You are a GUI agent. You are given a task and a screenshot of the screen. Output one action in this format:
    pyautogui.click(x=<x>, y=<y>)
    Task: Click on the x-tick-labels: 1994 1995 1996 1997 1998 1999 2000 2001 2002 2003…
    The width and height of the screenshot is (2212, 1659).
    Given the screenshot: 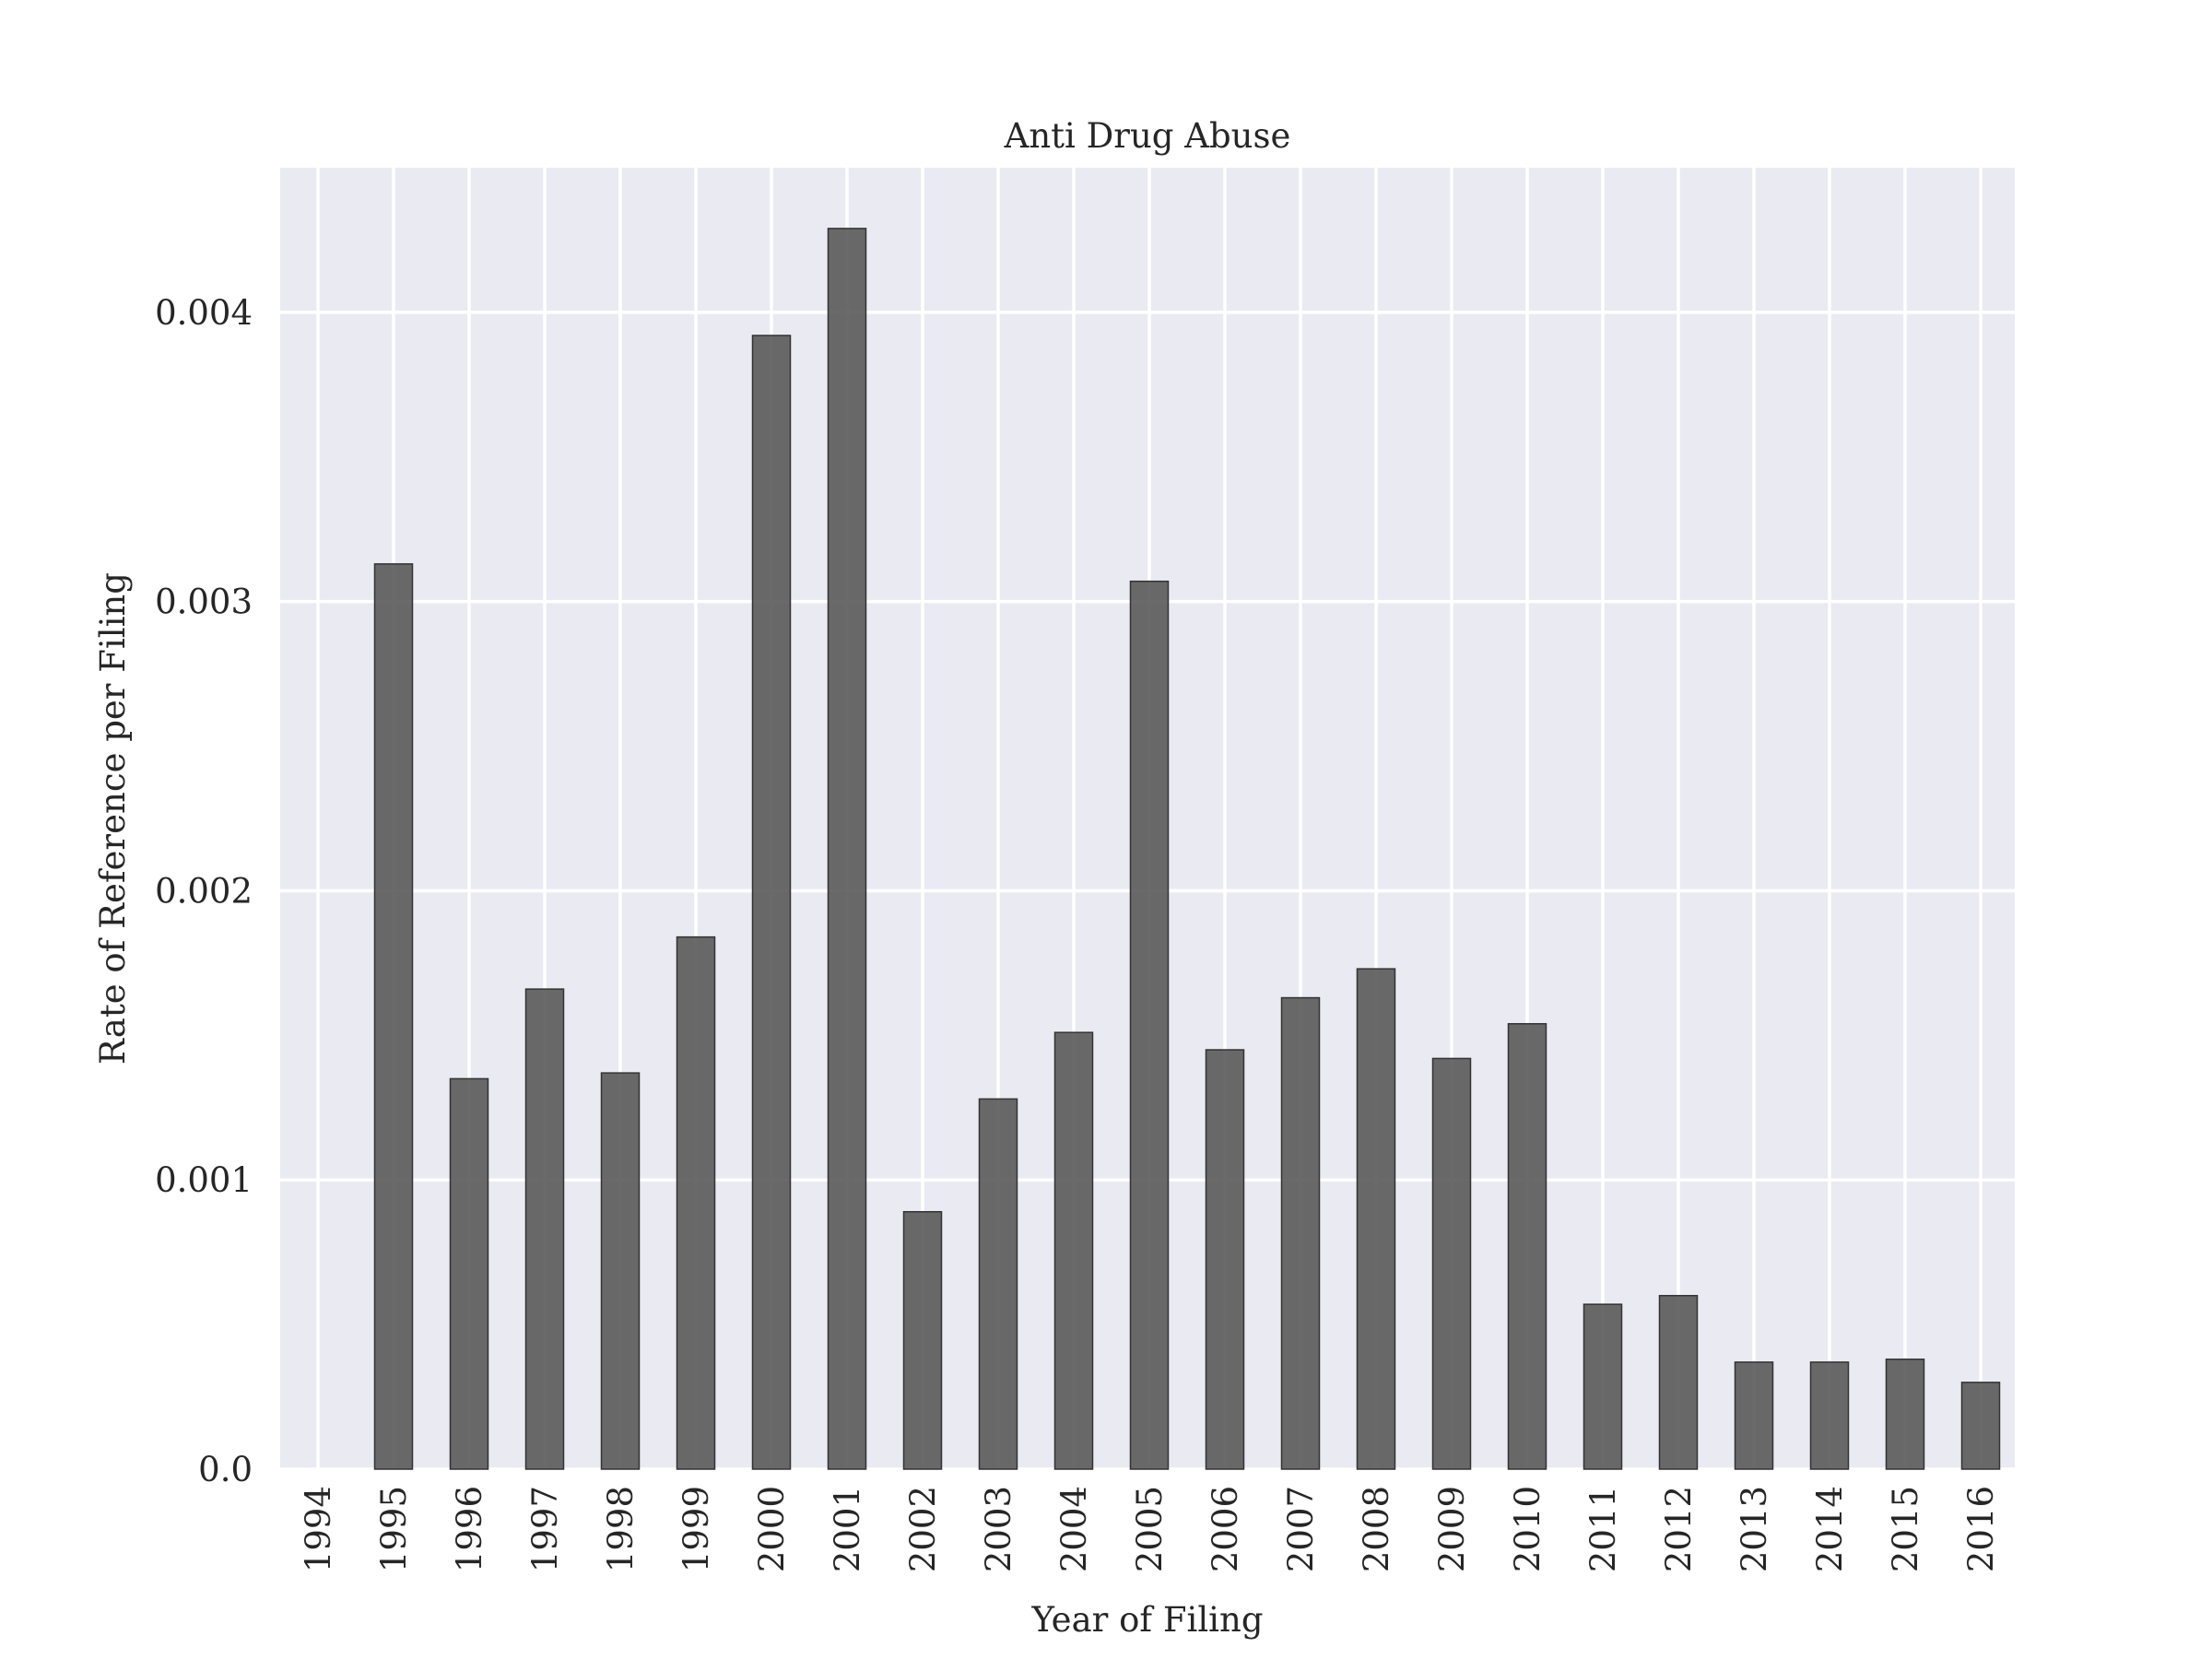 What is the action you would take?
    pyautogui.click(x=1150, y=1529)
    